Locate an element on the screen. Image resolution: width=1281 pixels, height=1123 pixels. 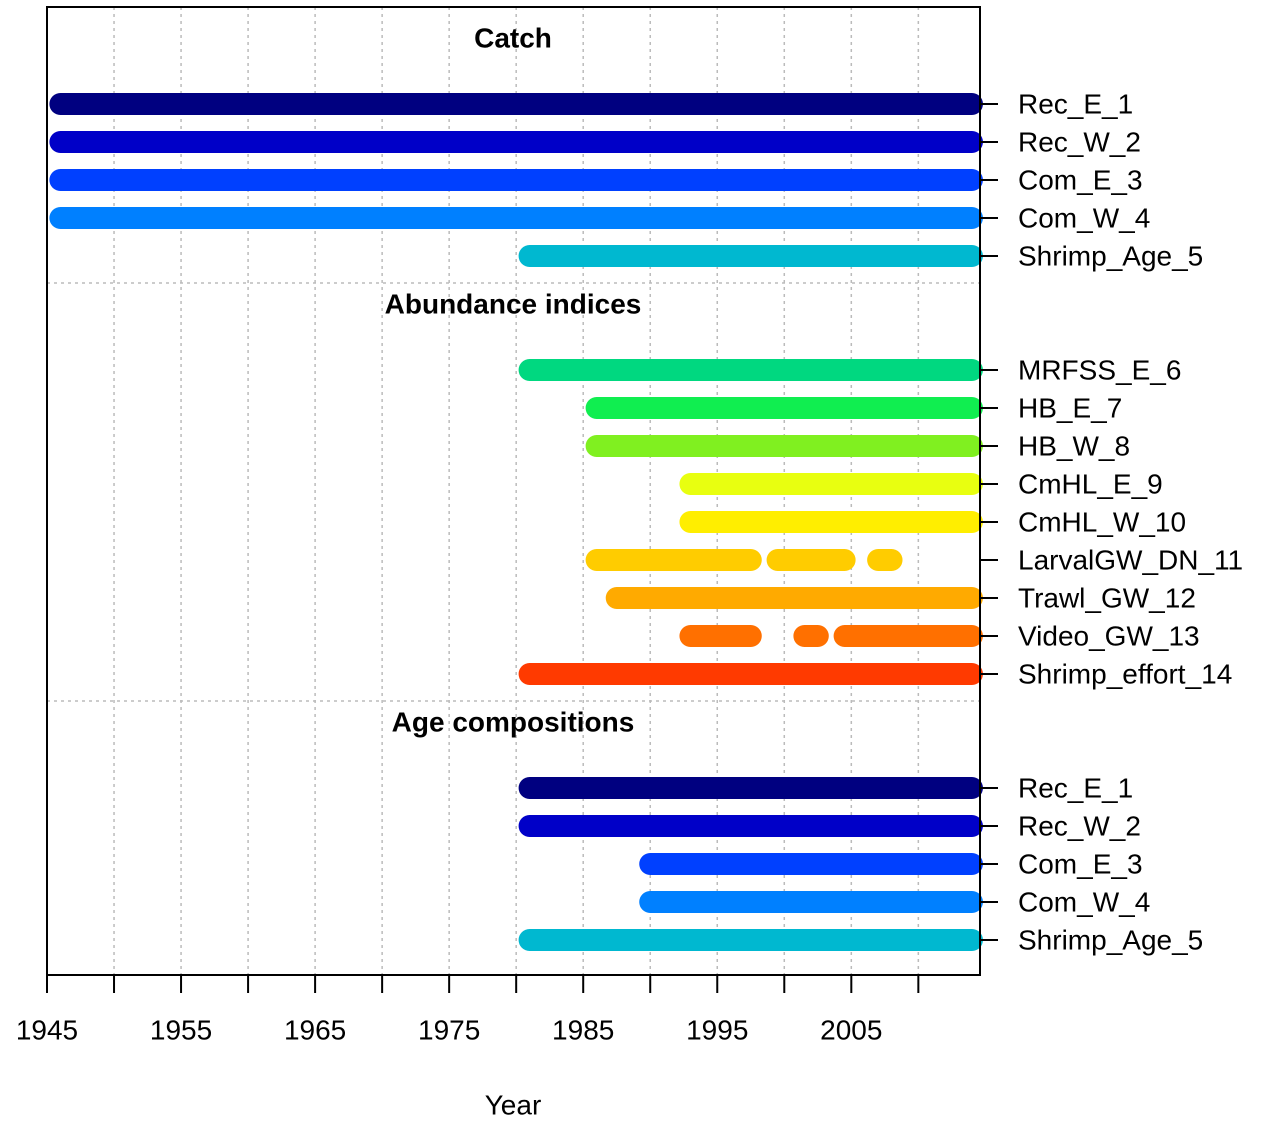
x-tick-label: 1965 is located at coordinates (315, 1029).